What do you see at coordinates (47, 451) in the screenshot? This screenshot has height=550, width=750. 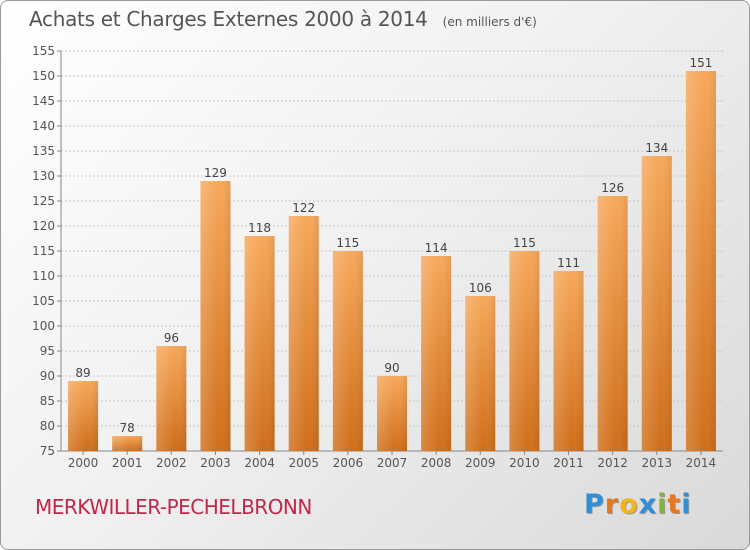 I see `y-tick-label: 75` at bounding box center [47, 451].